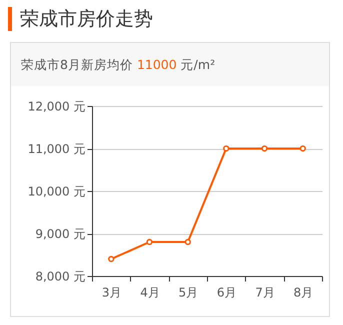 The width and height of the screenshot is (343, 325). What do you see at coordinates (265, 293) in the screenshot?
I see `x-tick-label: 7月` at bounding box center [265, 293].